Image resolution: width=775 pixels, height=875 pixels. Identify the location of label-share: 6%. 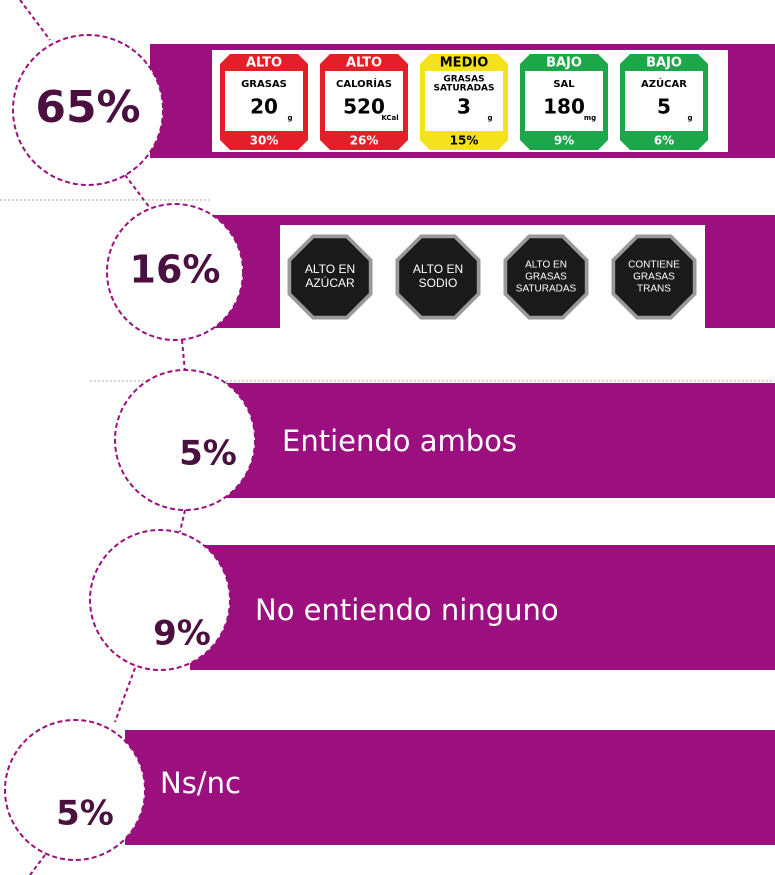
(664, 141).